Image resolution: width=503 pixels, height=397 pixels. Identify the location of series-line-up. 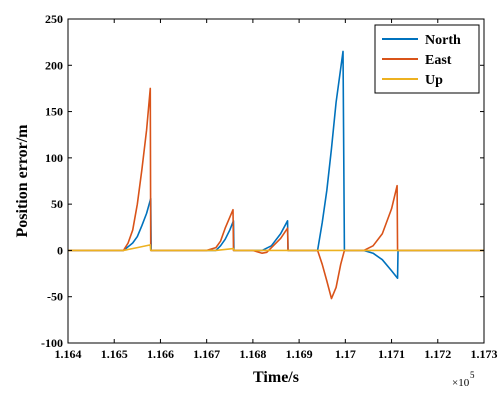
(276, 248).